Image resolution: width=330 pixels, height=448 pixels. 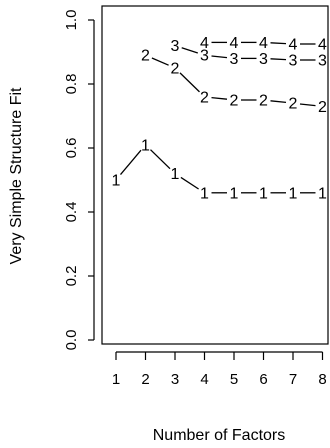 What do you see at coordinates (71, 212) in the screenshot?
I see `y-tick-label: 0.4` at bounding box center [71, 212].